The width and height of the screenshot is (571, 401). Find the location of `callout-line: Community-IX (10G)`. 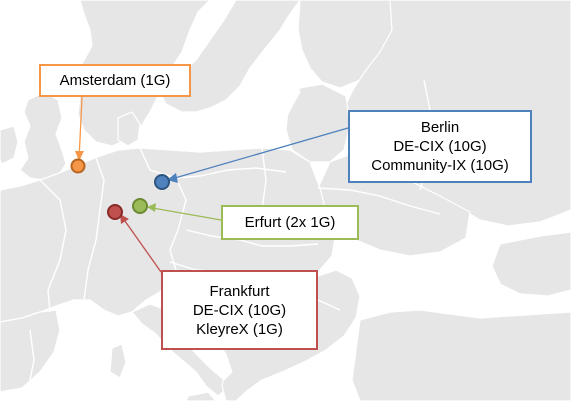

callout-line: Community-IX (10G) is located at coordinates (440, 165).